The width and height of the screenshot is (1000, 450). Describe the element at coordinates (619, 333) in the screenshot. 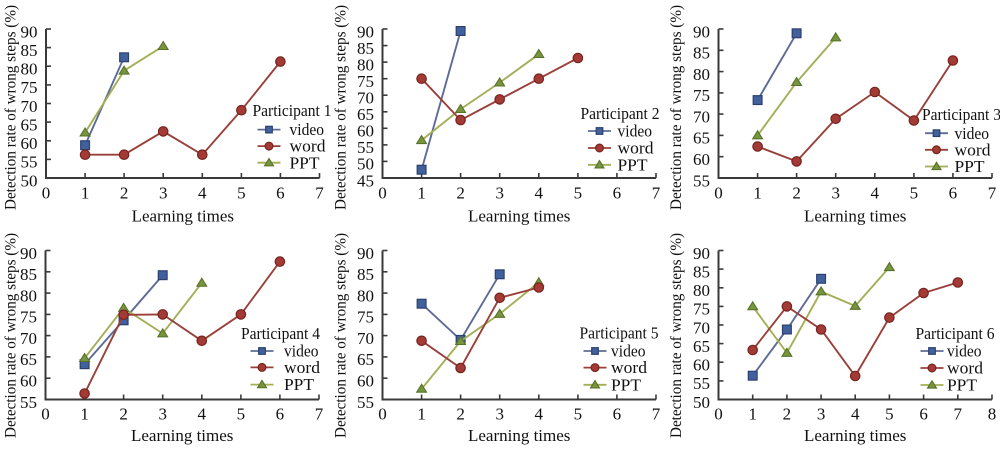

I see `svg-text: Participant 5` at that location.